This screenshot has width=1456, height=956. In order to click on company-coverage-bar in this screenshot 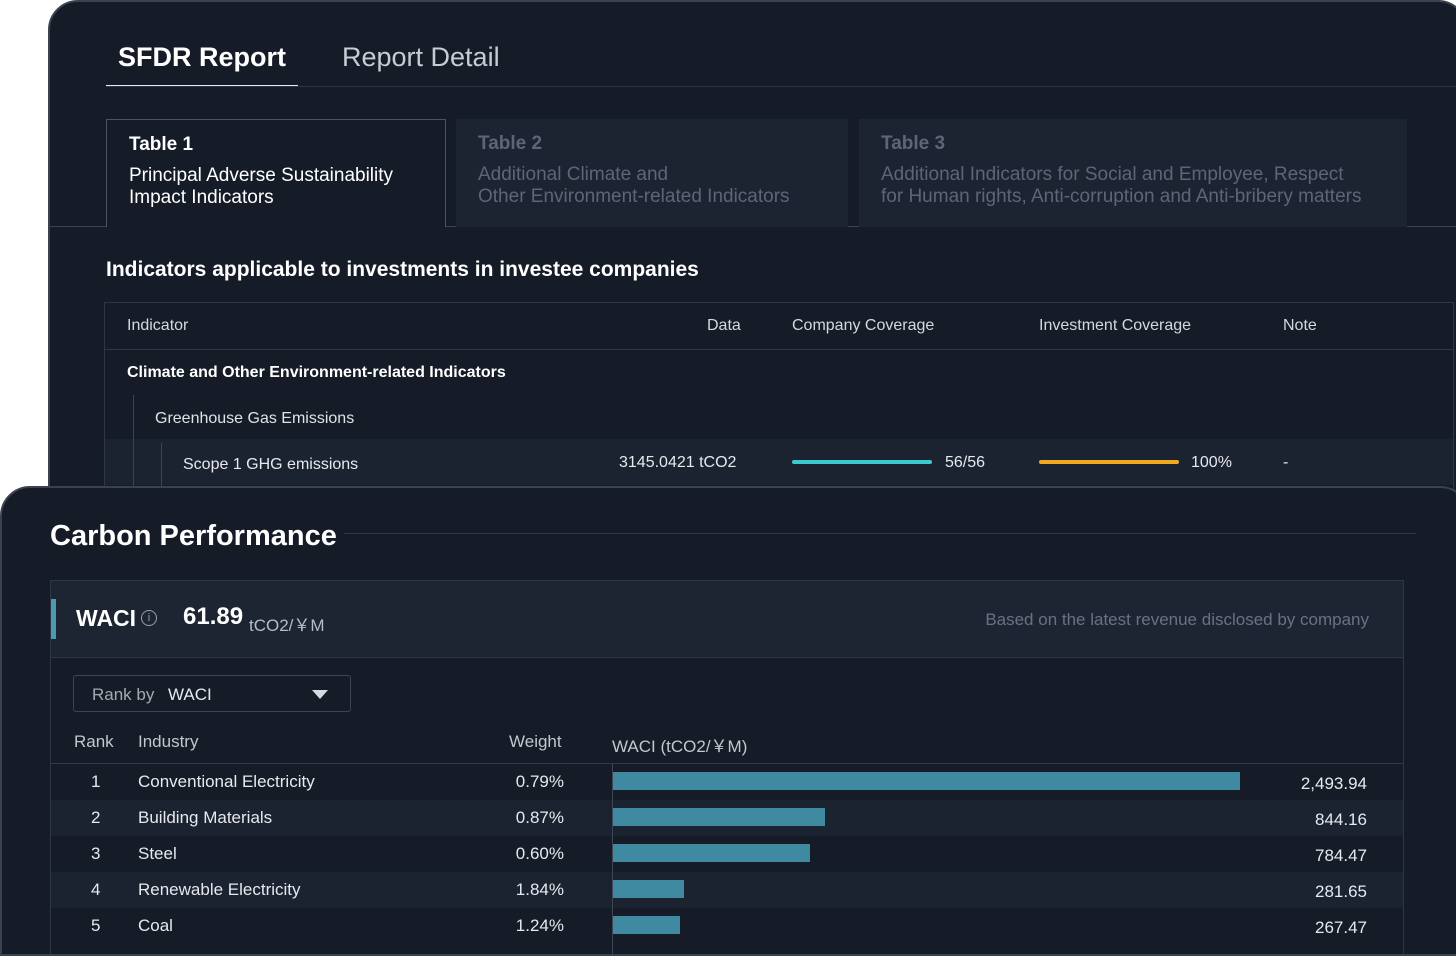, I will do `click(862, 462)`.